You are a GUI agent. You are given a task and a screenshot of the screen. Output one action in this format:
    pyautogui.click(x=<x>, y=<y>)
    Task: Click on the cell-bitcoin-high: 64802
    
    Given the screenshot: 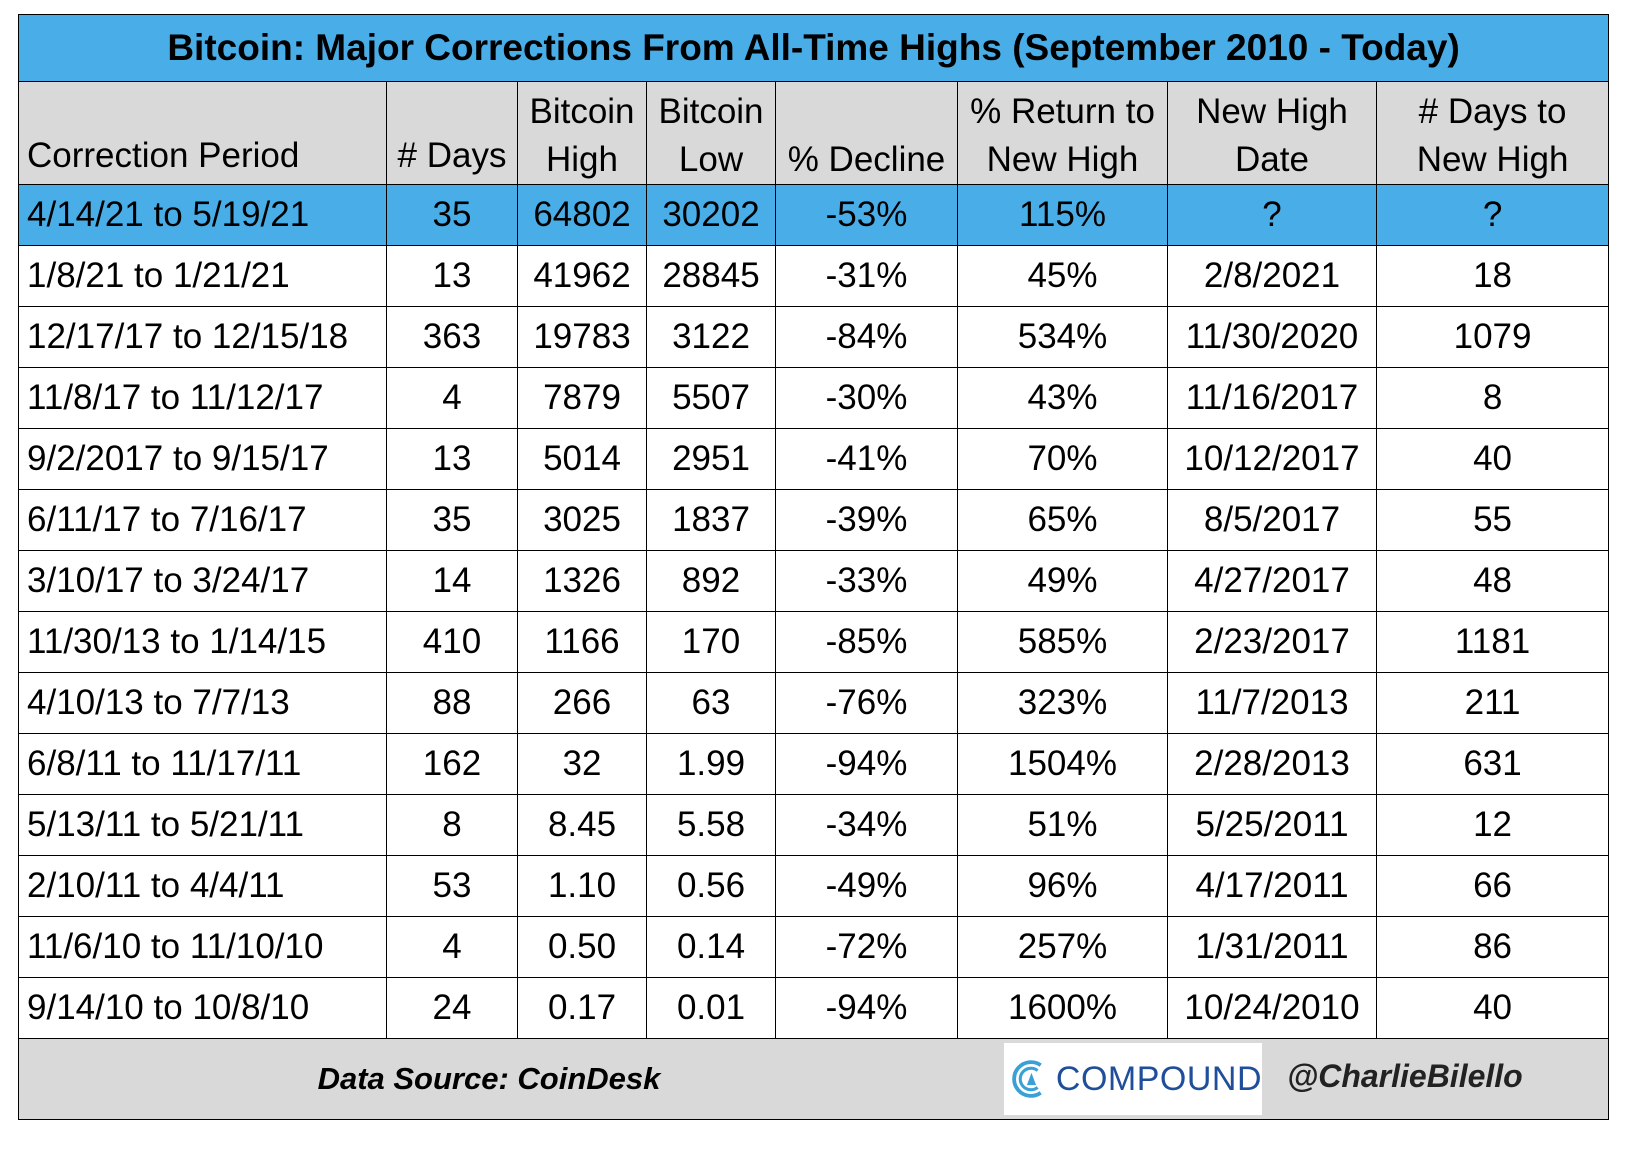 What is the action you would take?
    pyautogui.click(x=582, y=215)
    